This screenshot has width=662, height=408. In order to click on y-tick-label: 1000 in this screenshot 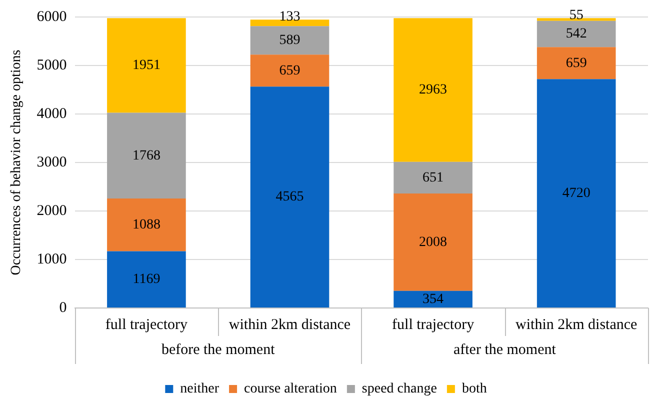, I will do `click(51, 259)`.